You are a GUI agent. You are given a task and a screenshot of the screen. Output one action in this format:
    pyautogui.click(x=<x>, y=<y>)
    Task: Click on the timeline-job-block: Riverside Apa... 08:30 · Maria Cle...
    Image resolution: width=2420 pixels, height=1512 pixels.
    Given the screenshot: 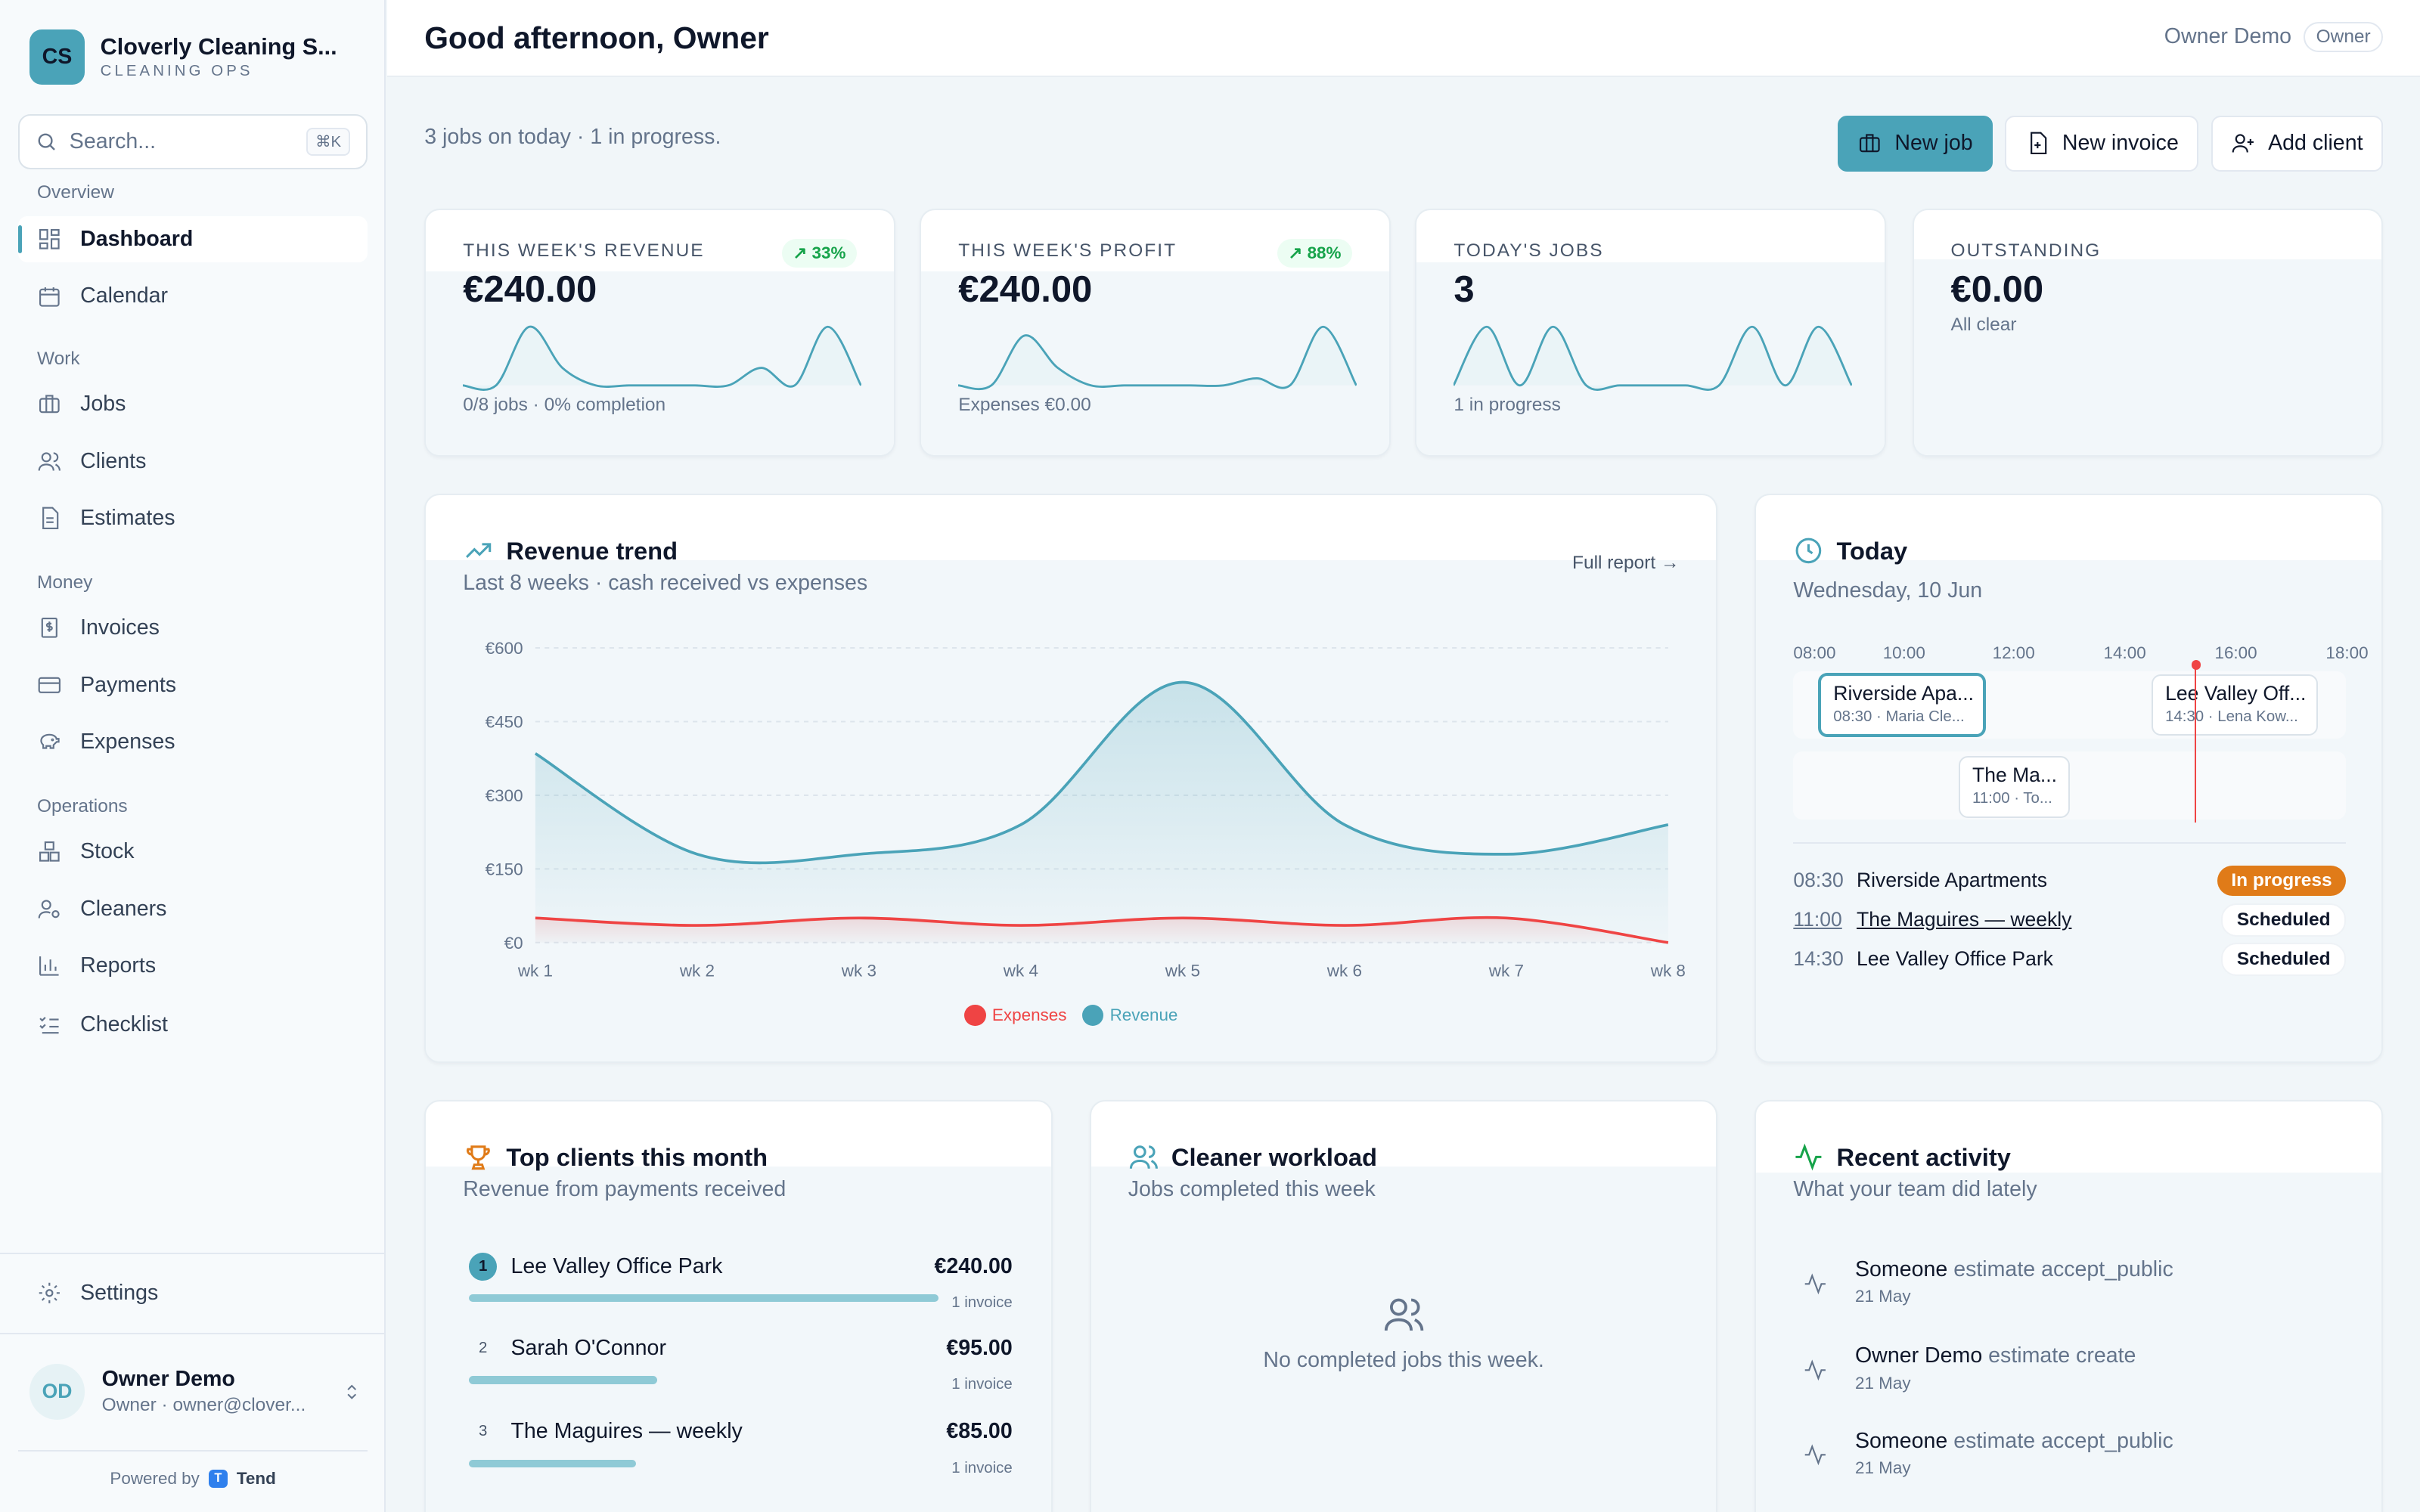 What is the action you would take?
    pyautogui.click(x=1902, y=705)
    